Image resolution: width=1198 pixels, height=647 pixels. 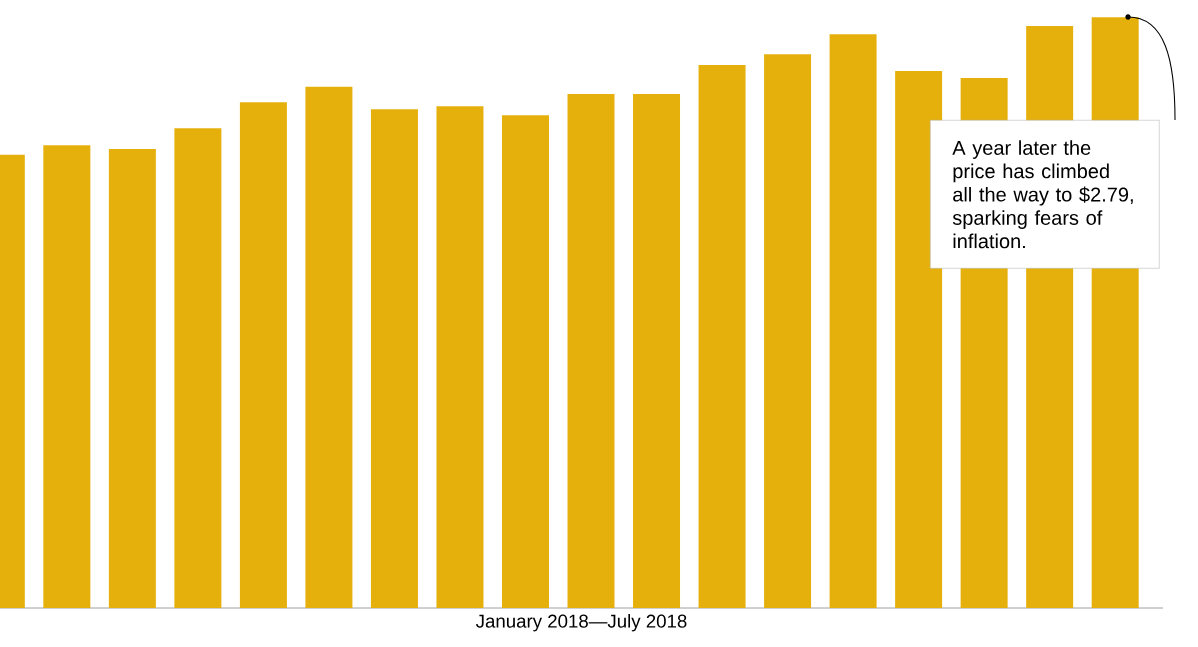 What do you see at coordinates (581, 623) in the screenshot?
I see `x-axis-title: January 2018—July 2018` at bounding box center [581, 623].